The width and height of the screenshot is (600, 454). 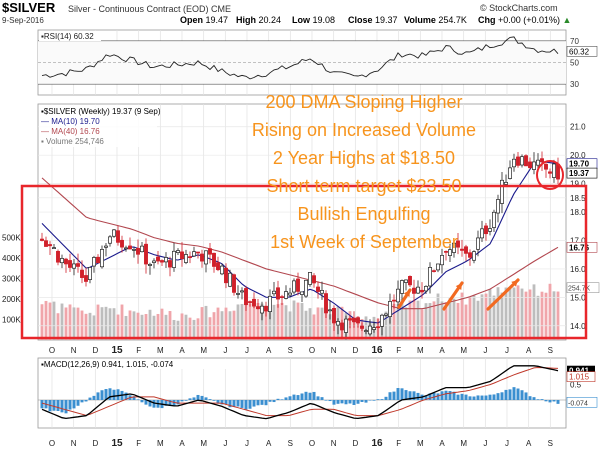 What do you see at coordinates (74, 443) in the screenshot?
I see `x-axis-label-lower: N` at bounding box center [74, 443].